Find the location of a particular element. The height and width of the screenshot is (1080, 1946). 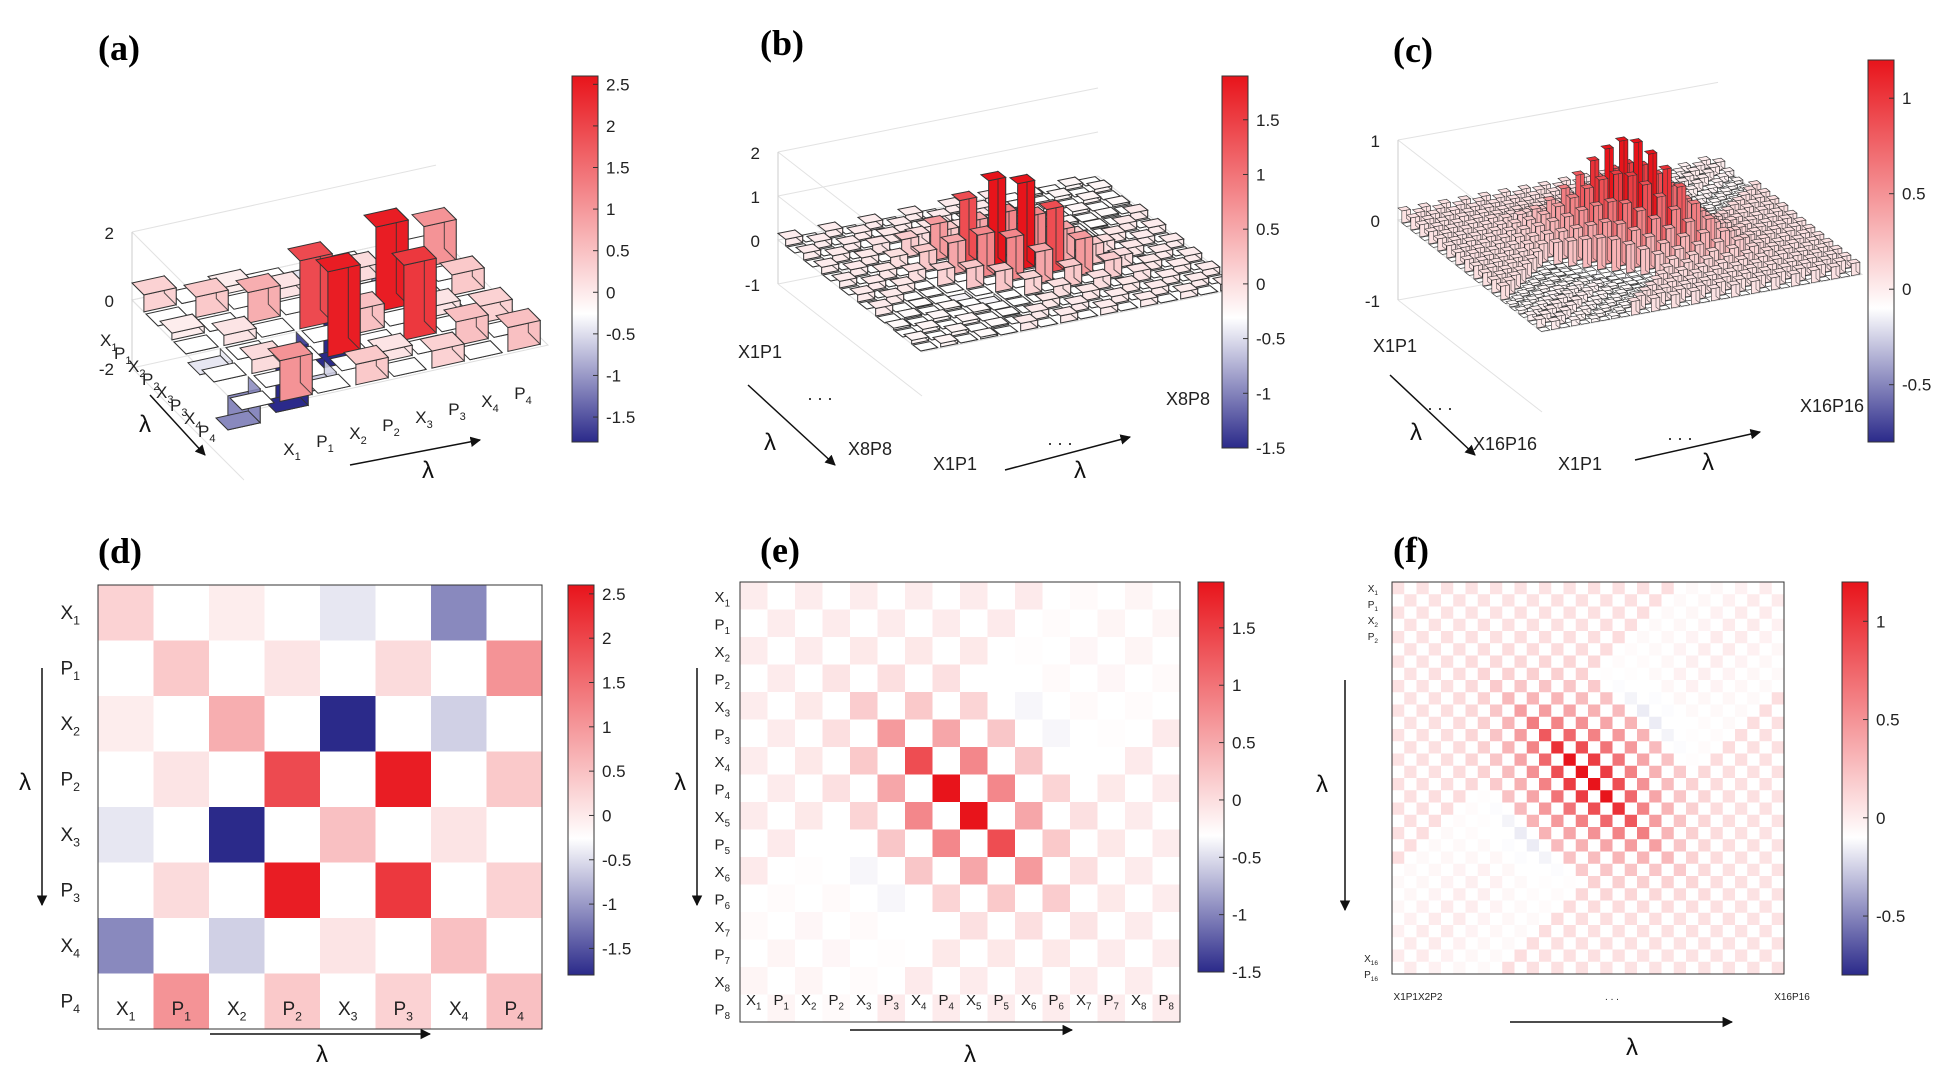

z-tick-label: 0 is located at coordinates (1375, 221).